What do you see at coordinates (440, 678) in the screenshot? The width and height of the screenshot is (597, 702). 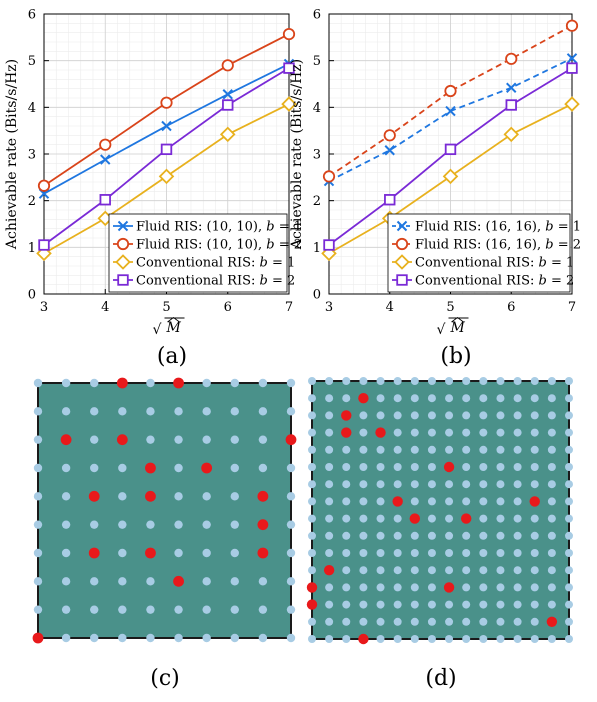 I see `caption-d: (d)` at bounding box center [440, 678].